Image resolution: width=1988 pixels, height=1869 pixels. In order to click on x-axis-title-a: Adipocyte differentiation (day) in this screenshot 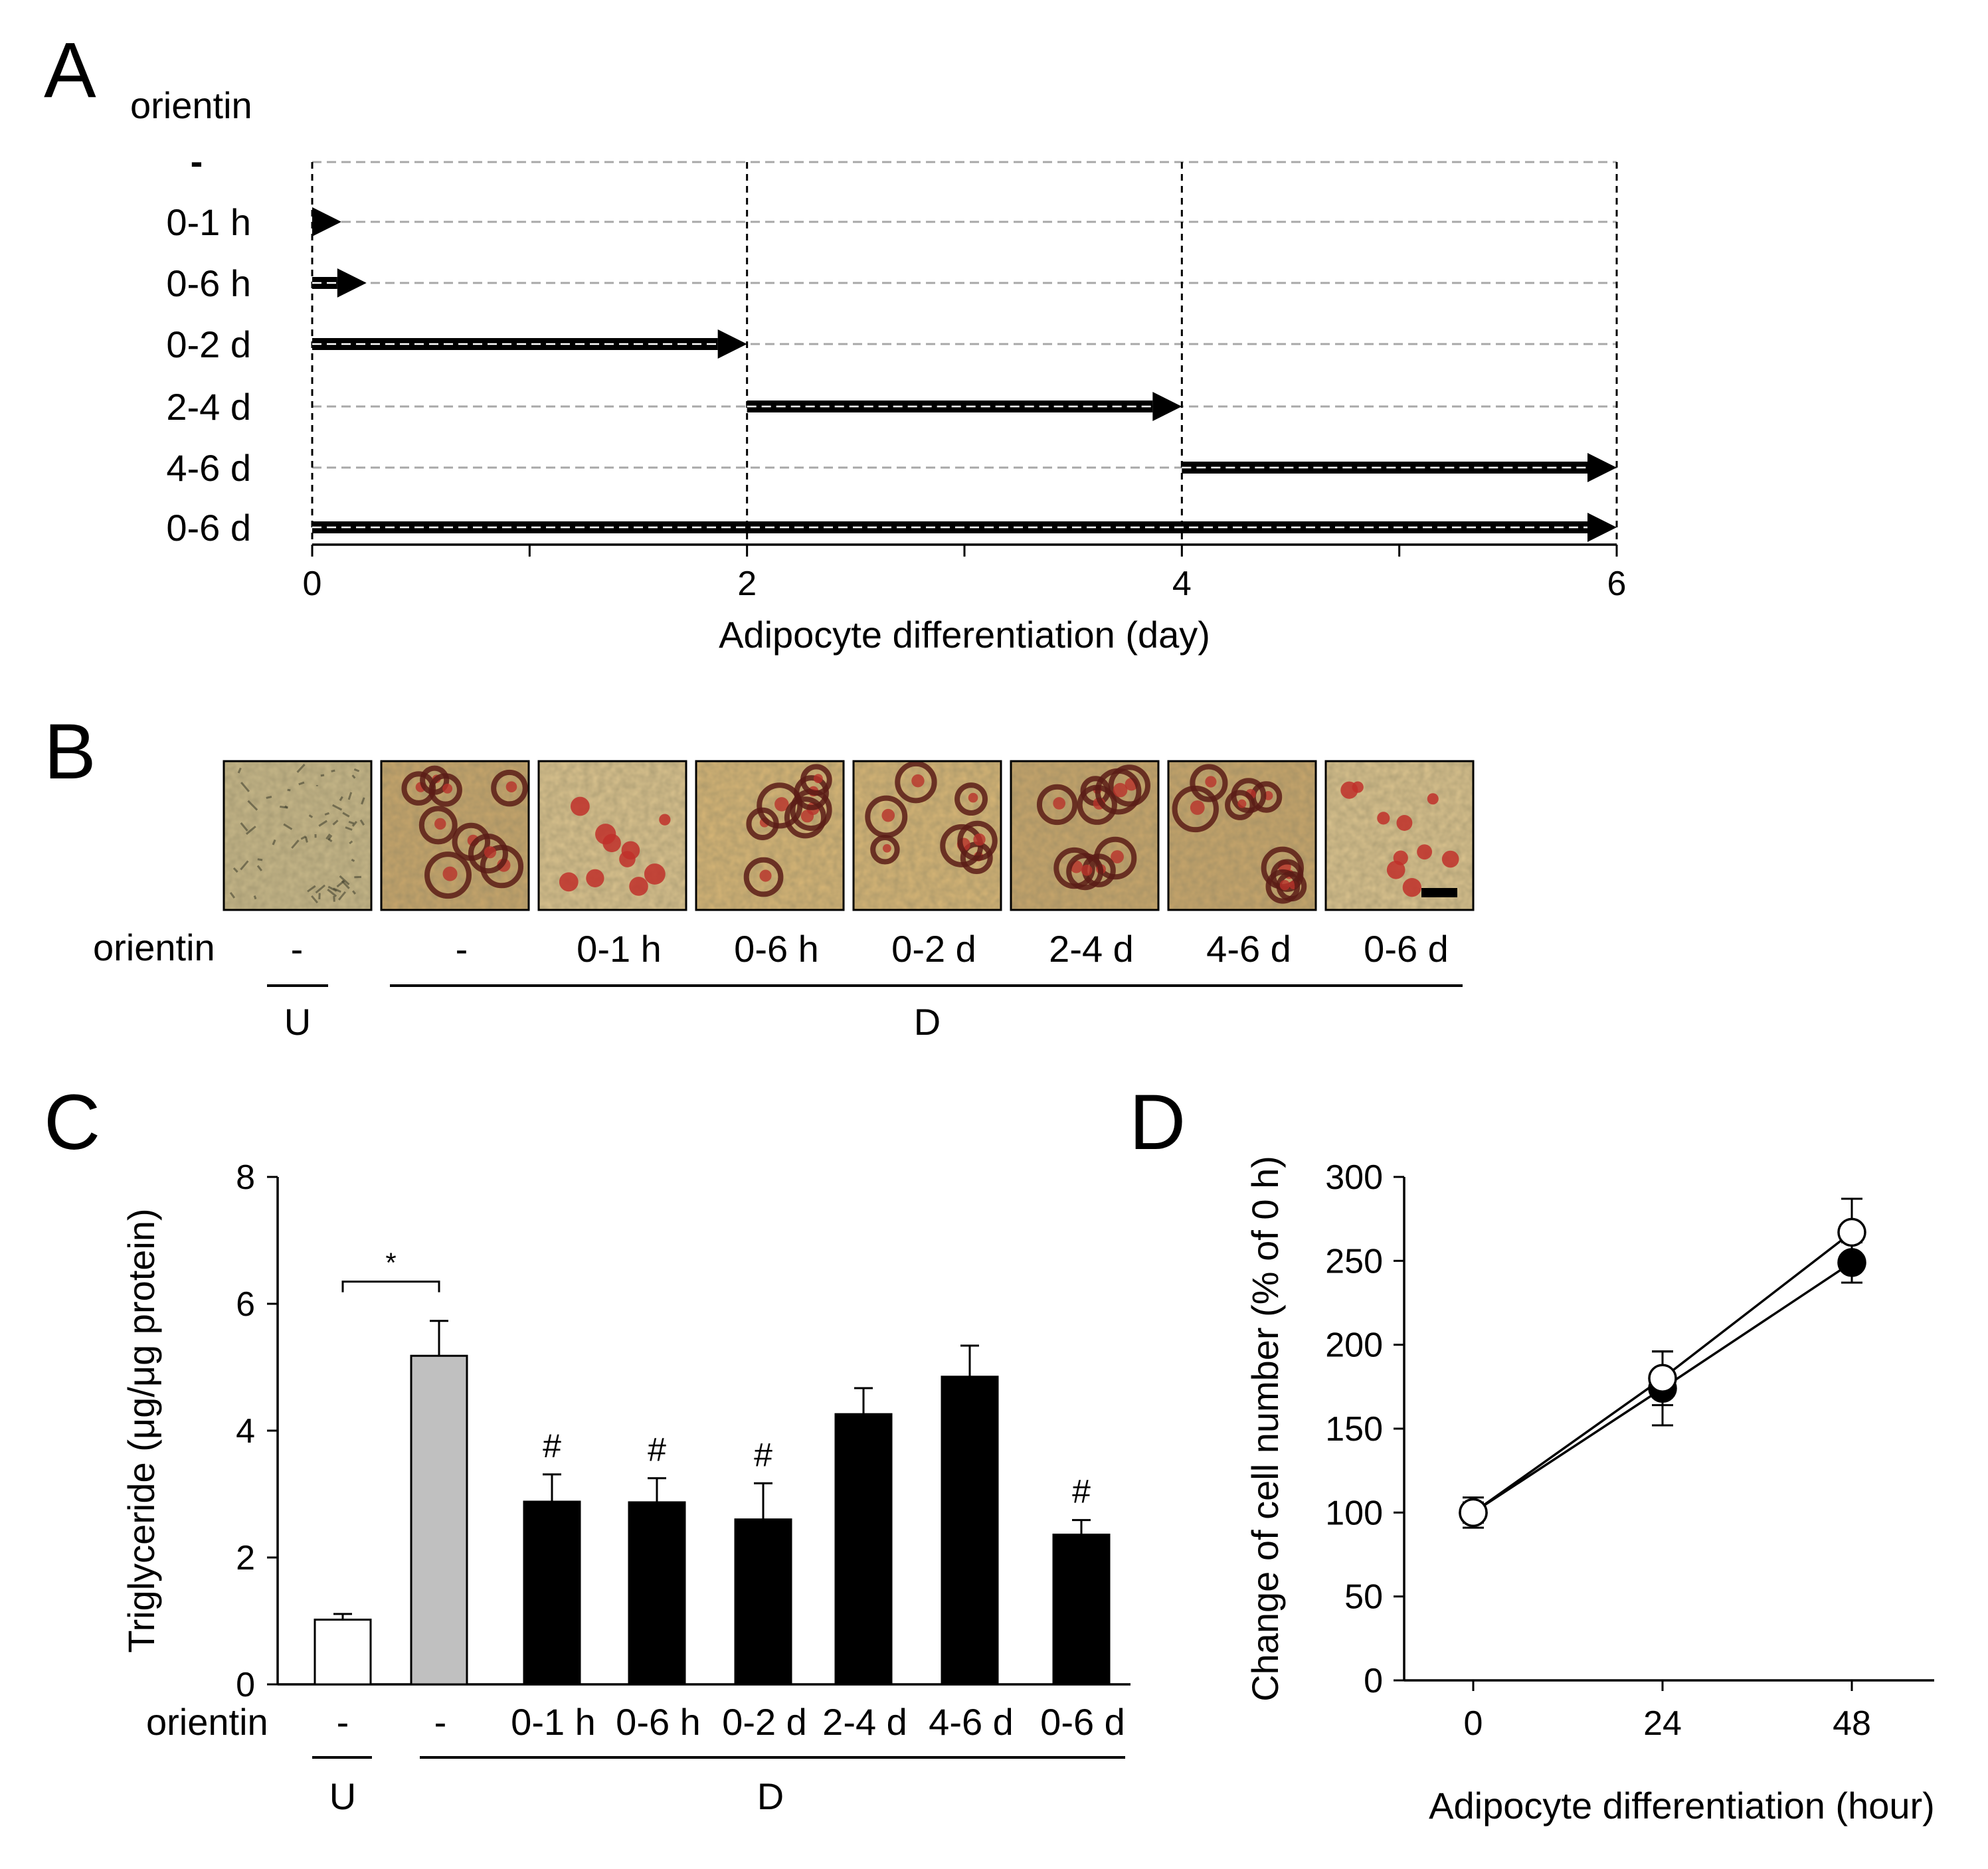, I will do `click(964, 635)`.